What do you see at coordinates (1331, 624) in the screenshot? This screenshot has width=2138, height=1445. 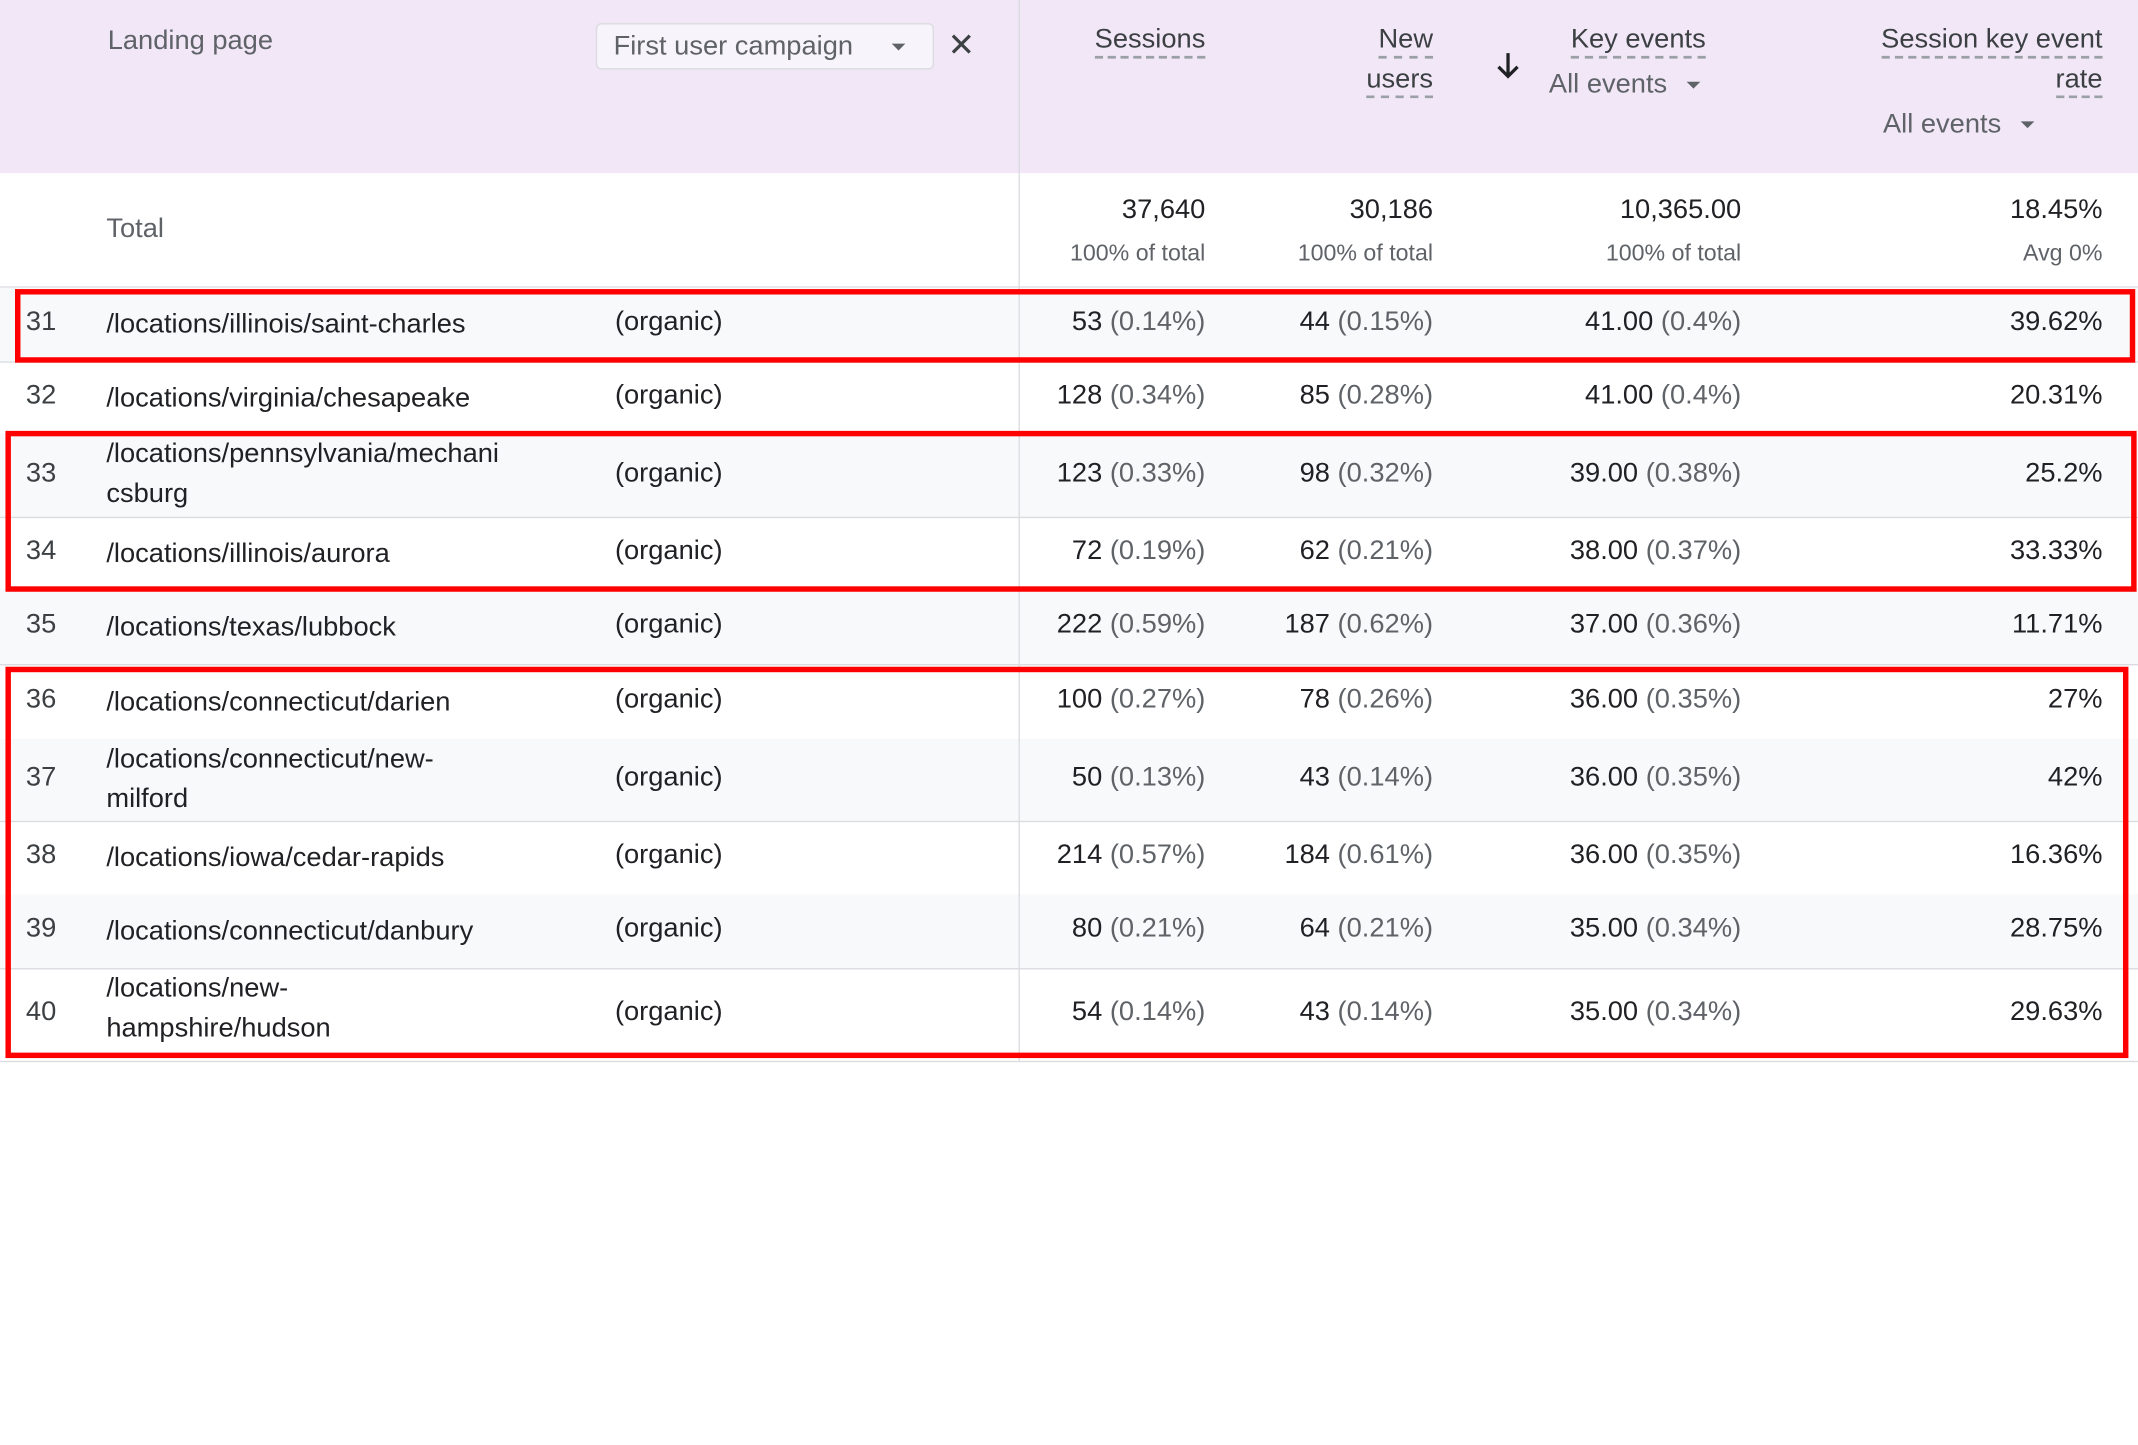 I see `new-users-cell: 187 (0.62%)` at bounding box center [1331, 624].